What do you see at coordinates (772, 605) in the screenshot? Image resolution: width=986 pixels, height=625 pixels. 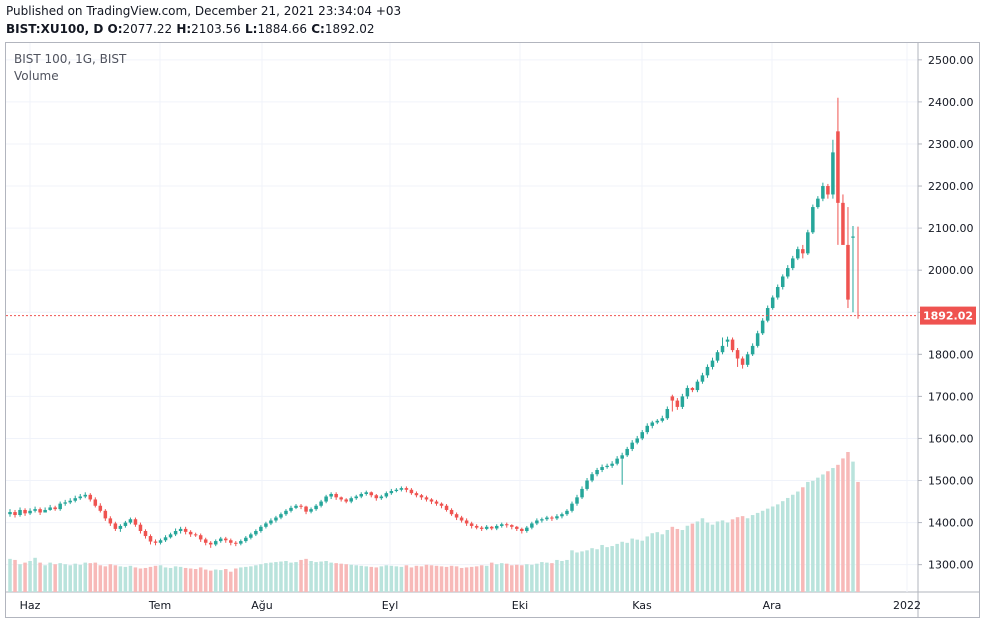 I see `x-tick-label: Ara` at bounding box center [772, 605].